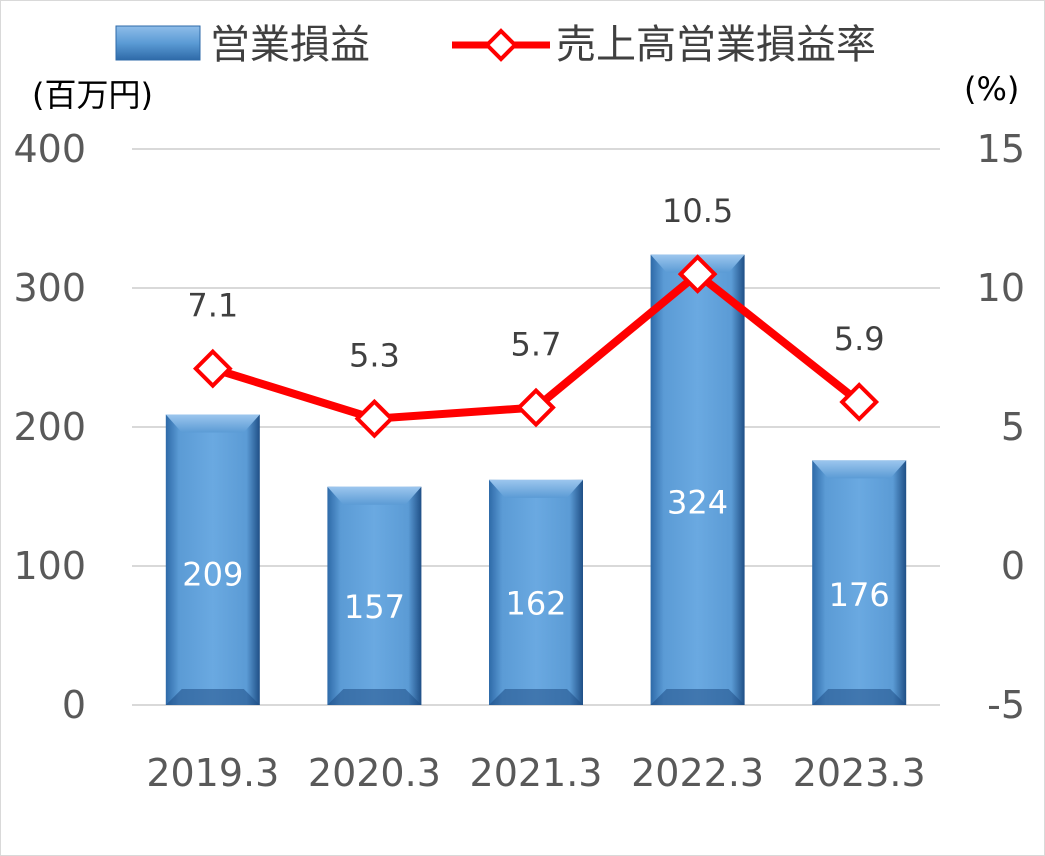 The image size is (1045, 856). What do you see at coordinates (697, 773) in the screenshot?
I see `category-label: 2022.3` at bounding box center [697, 773].